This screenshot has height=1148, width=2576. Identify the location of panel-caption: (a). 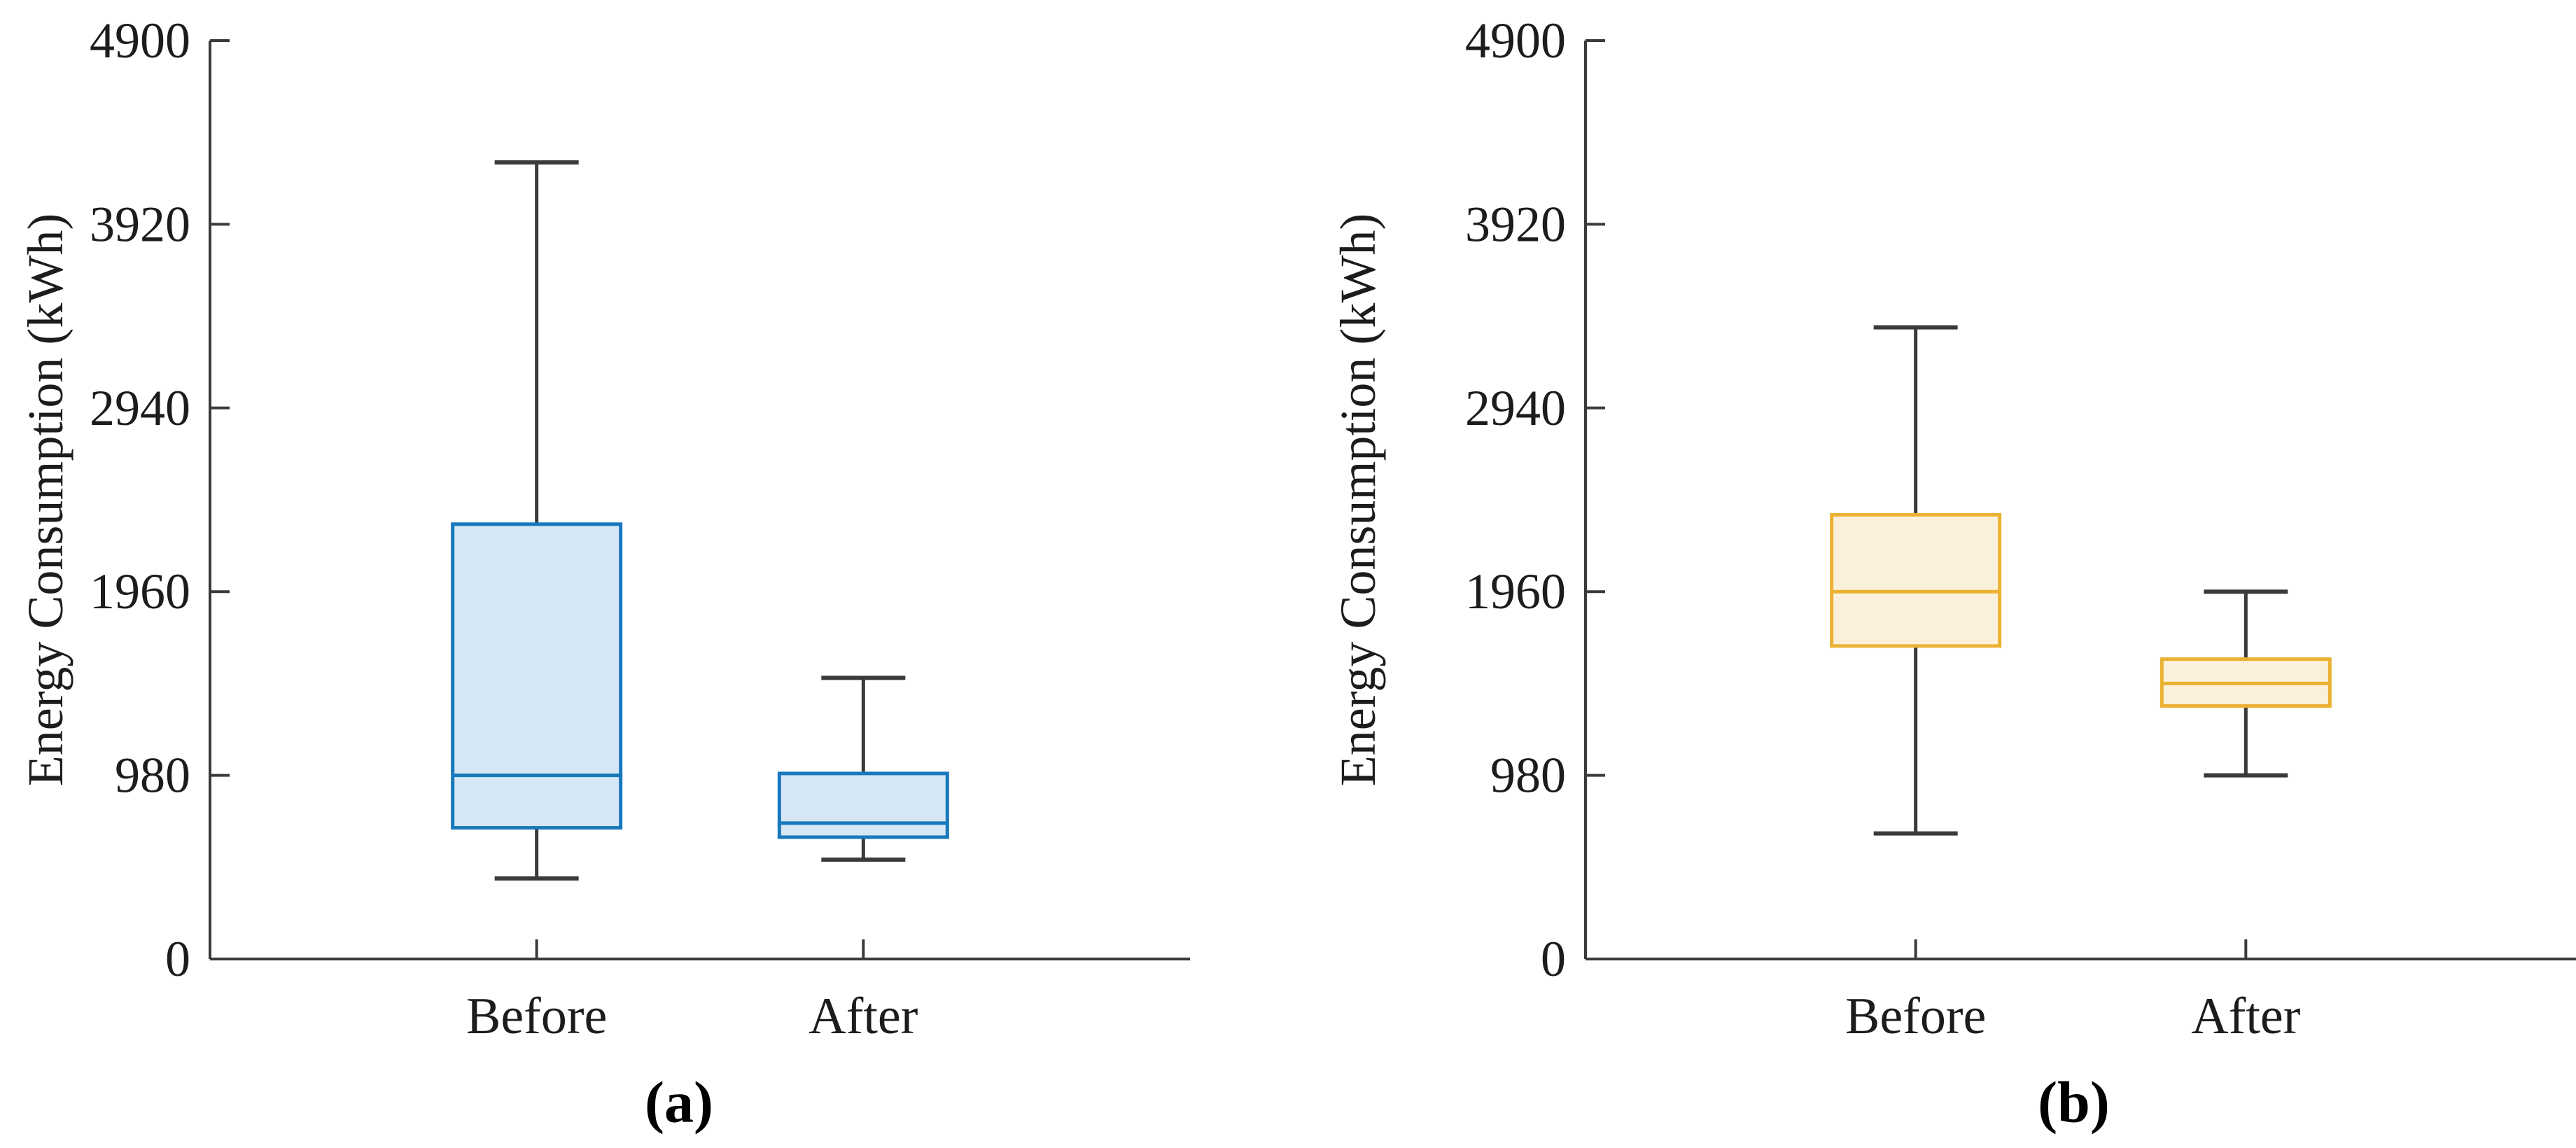
(679, 1102).